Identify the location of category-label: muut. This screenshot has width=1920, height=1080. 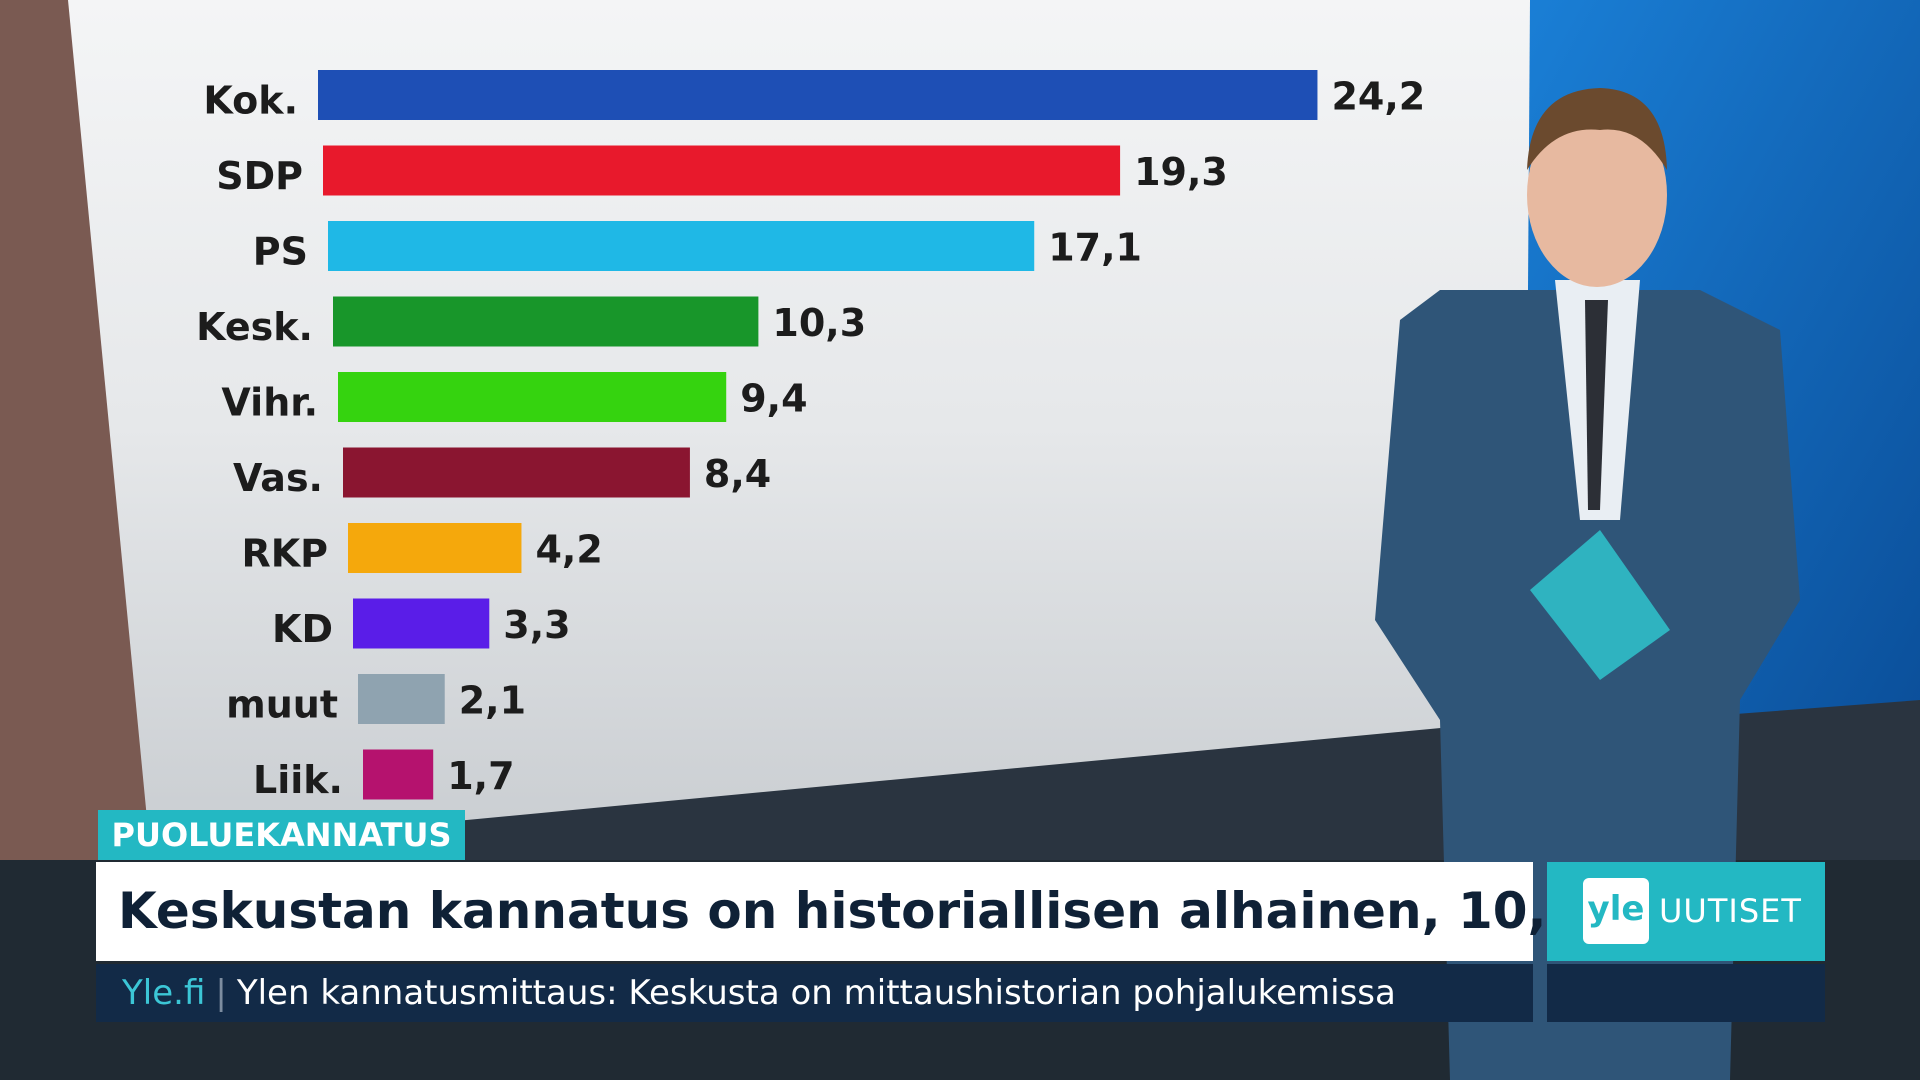
(282, 705).